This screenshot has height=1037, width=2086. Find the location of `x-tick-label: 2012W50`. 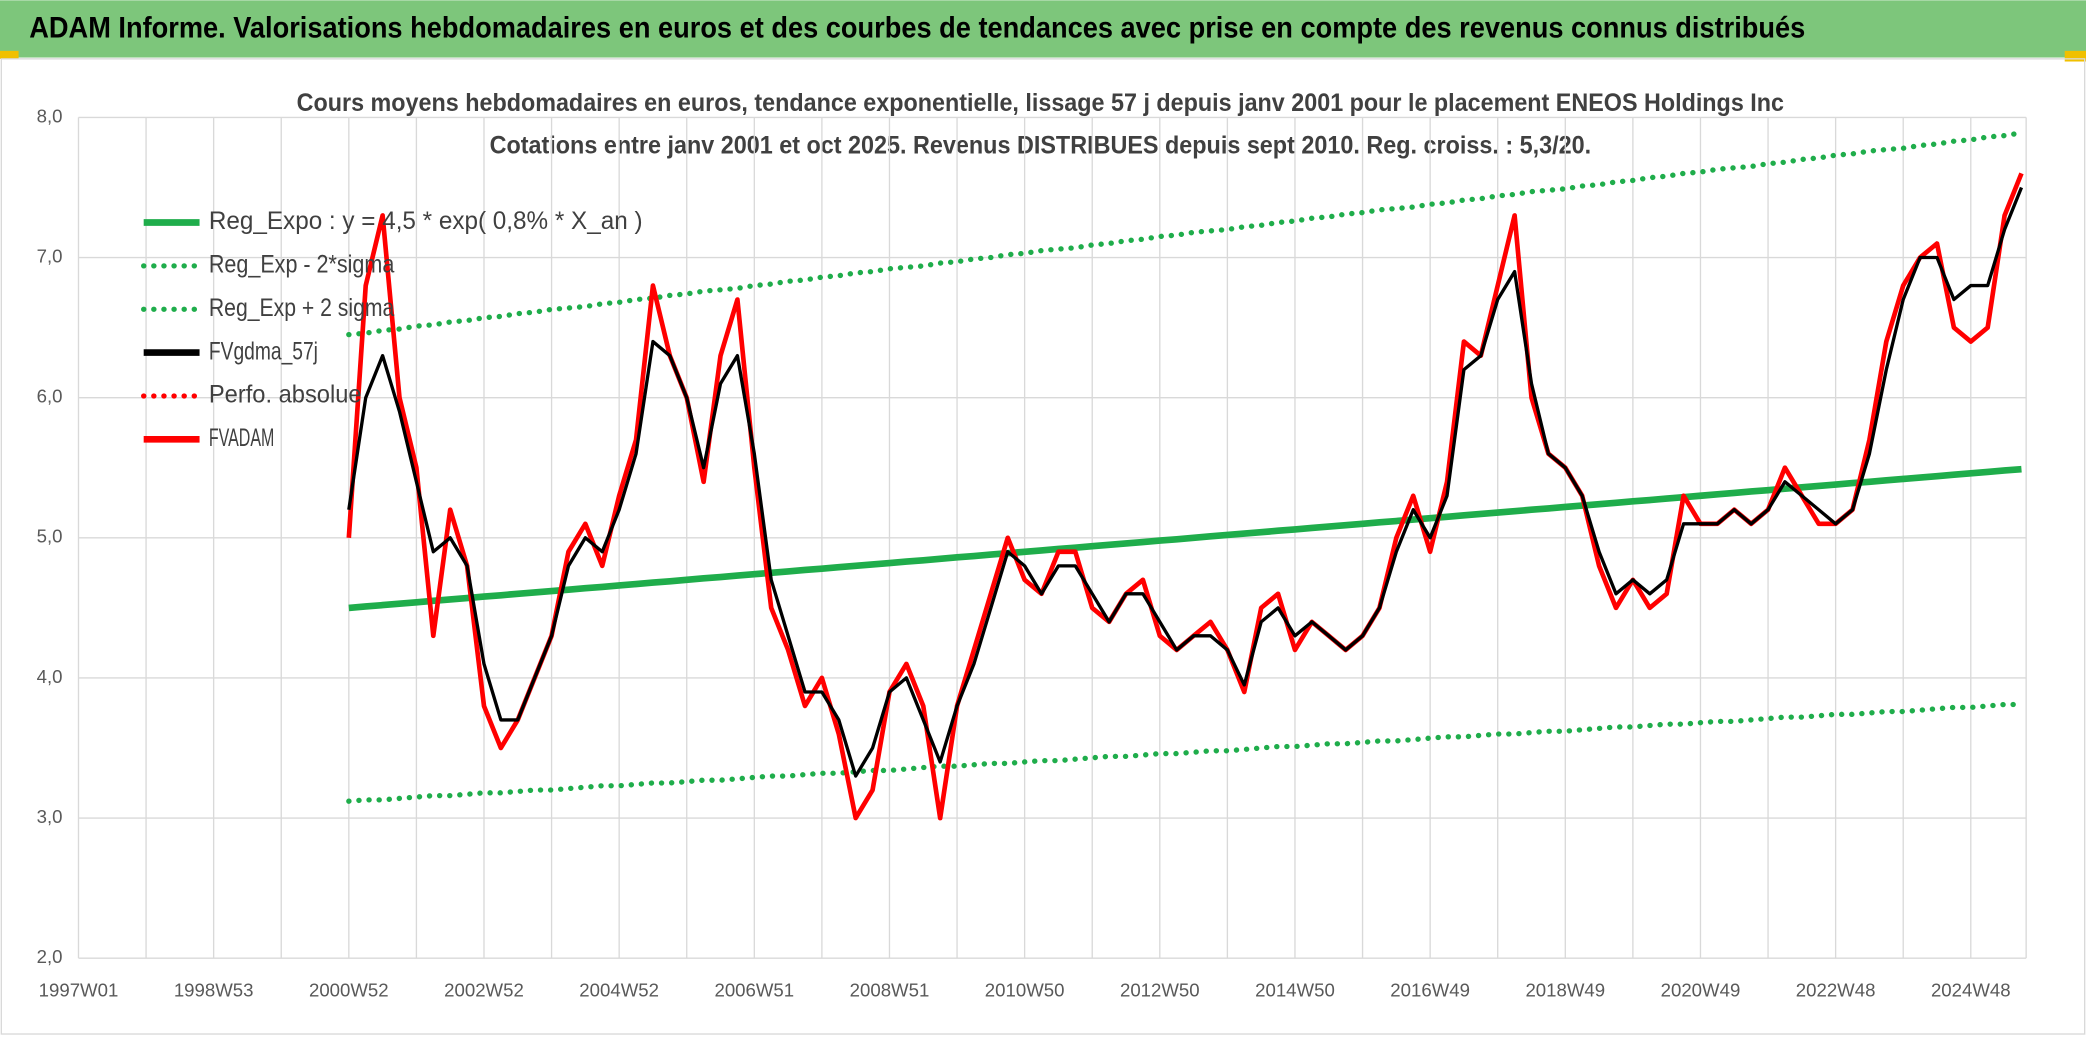

x-tick-label: 2012W50 is located at coordinates (1160, 989).